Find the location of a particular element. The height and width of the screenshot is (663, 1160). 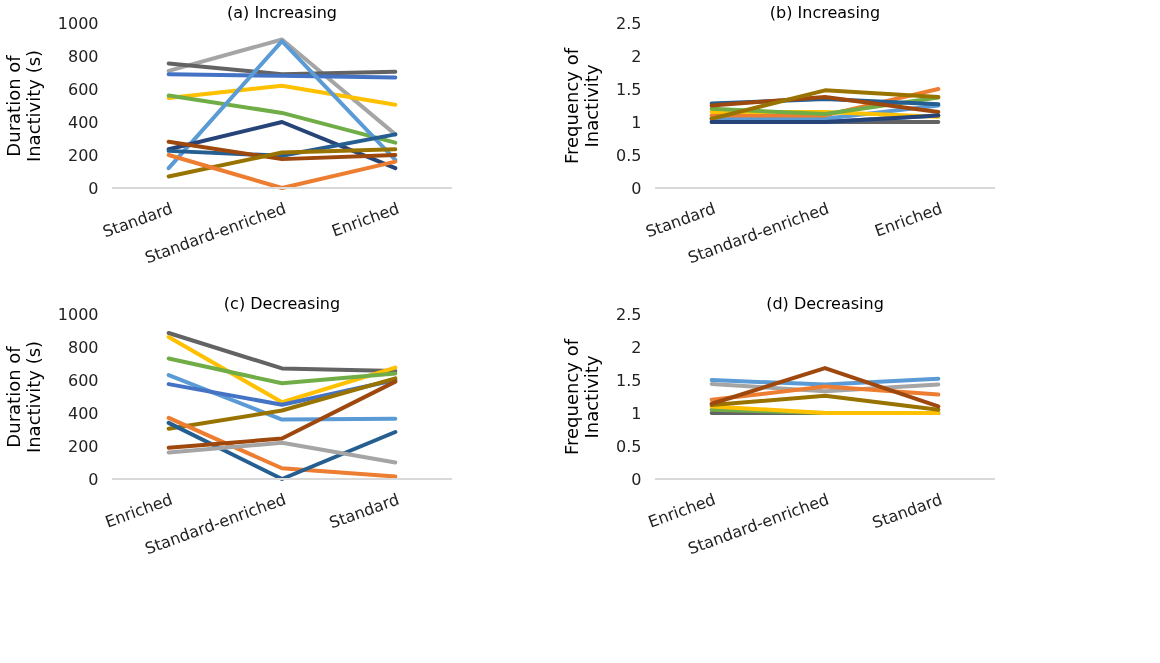

chart-title: (d) Decreasing is located at coordinates (825, 303).